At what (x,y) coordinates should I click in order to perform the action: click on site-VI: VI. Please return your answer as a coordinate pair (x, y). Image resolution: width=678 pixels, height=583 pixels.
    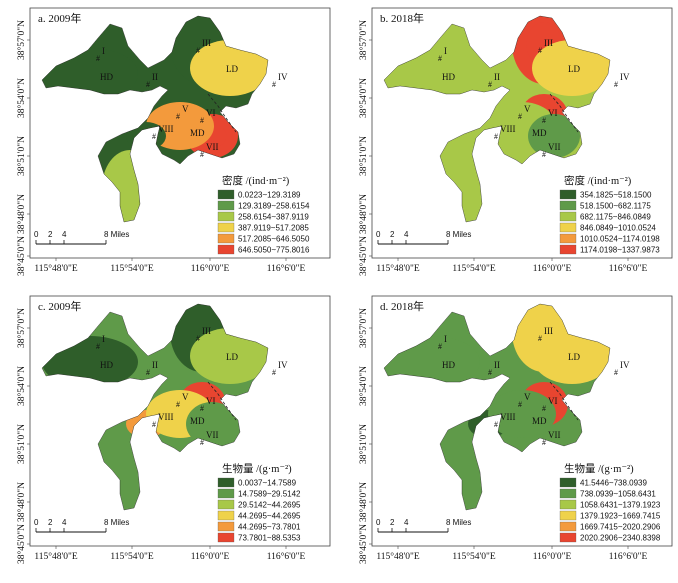
    Looking at the image, I should click on (553, 113).